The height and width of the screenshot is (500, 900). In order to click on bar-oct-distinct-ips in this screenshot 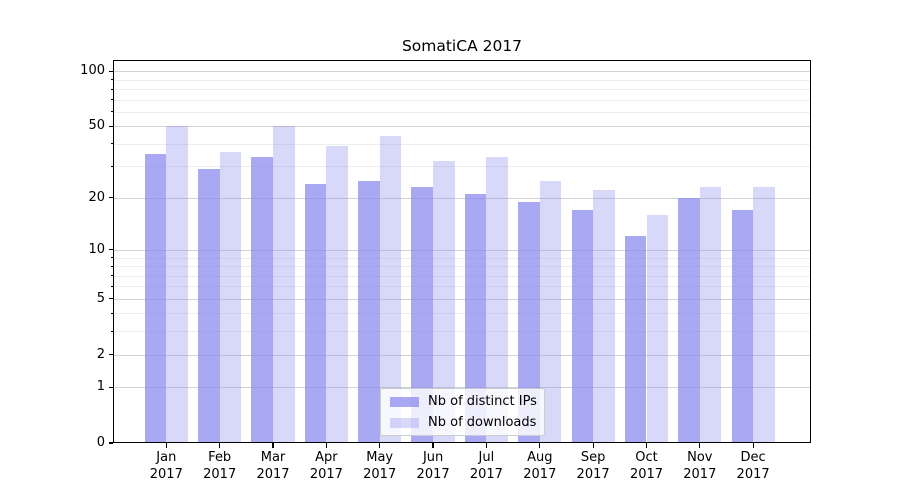, I will do `click(635, 339)`.